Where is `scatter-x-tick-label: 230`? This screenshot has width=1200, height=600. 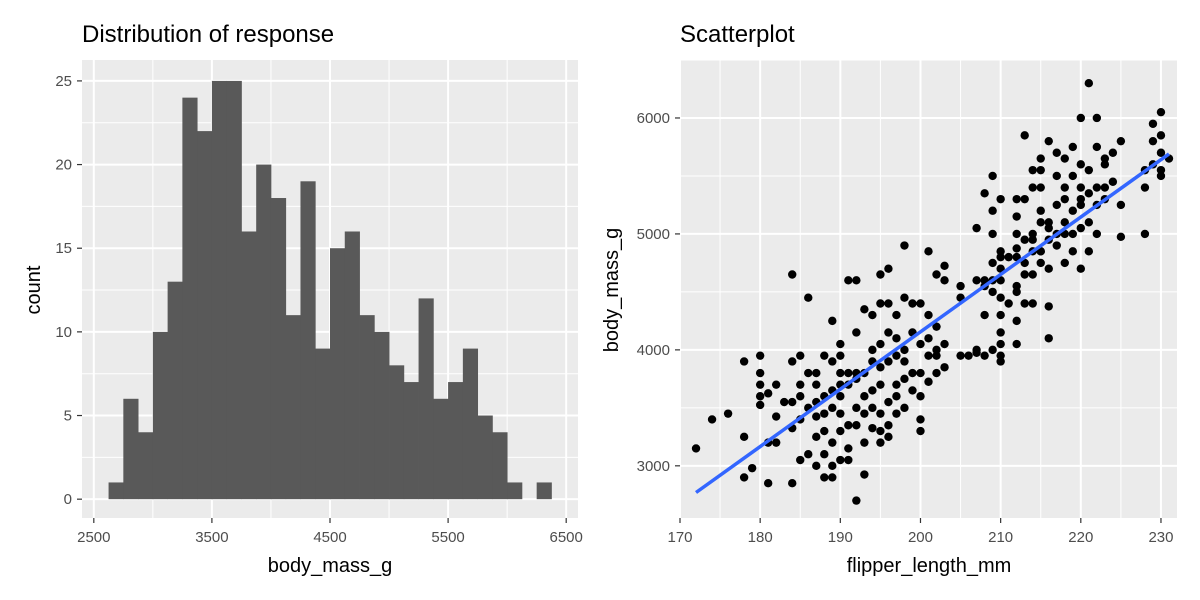
scatter-x-tick-label: 230 is located at coordinates (1160, 537).